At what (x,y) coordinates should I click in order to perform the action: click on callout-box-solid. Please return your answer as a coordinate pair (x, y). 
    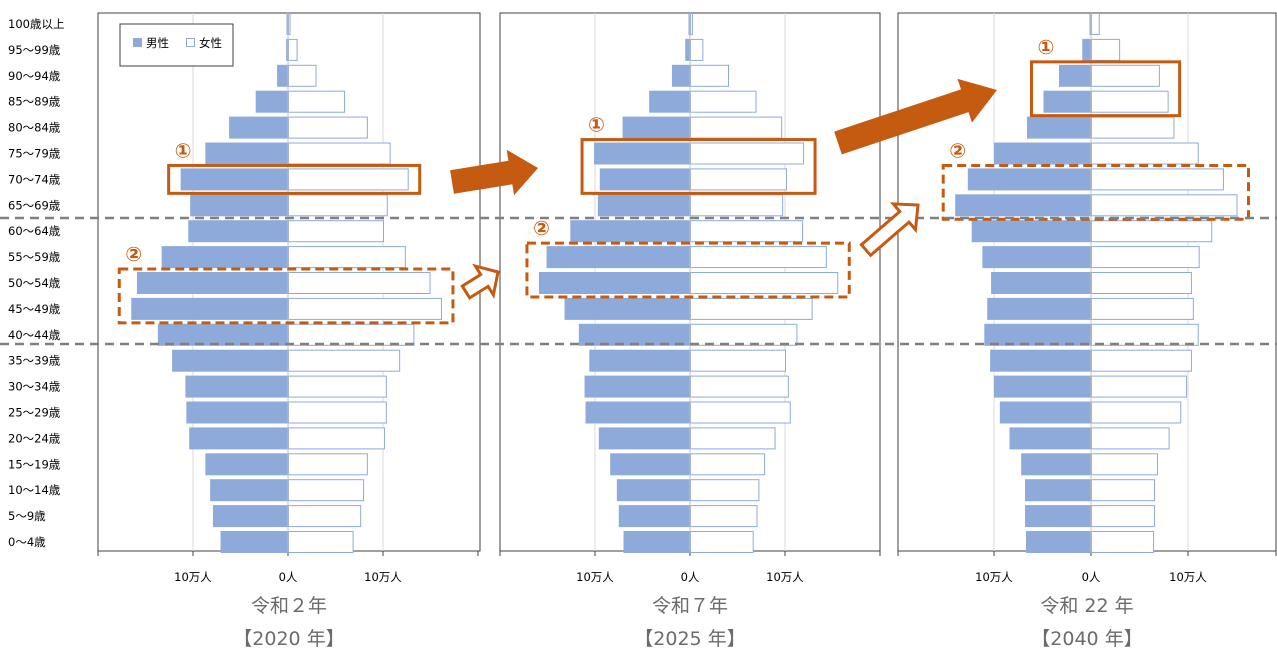
    Looking at the image, I should click on (698, 166).